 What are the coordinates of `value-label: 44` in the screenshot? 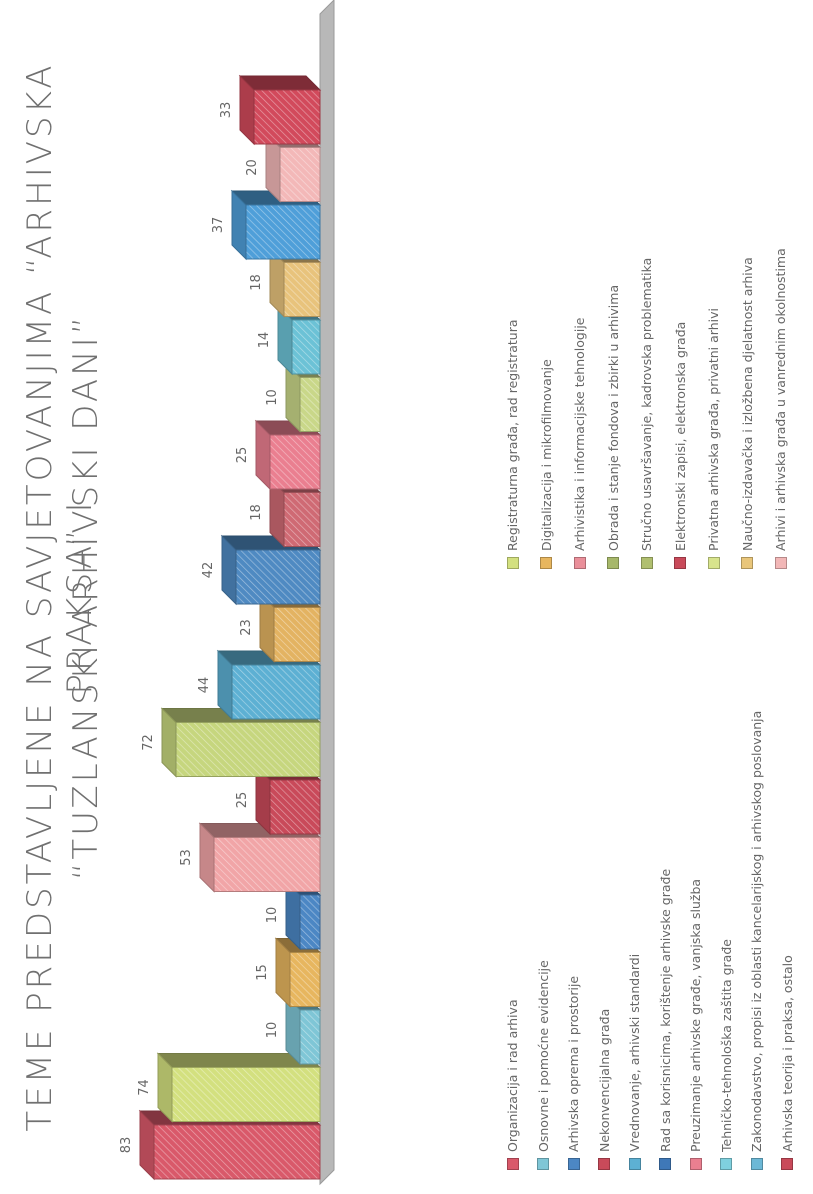 It's located at (204, 685).